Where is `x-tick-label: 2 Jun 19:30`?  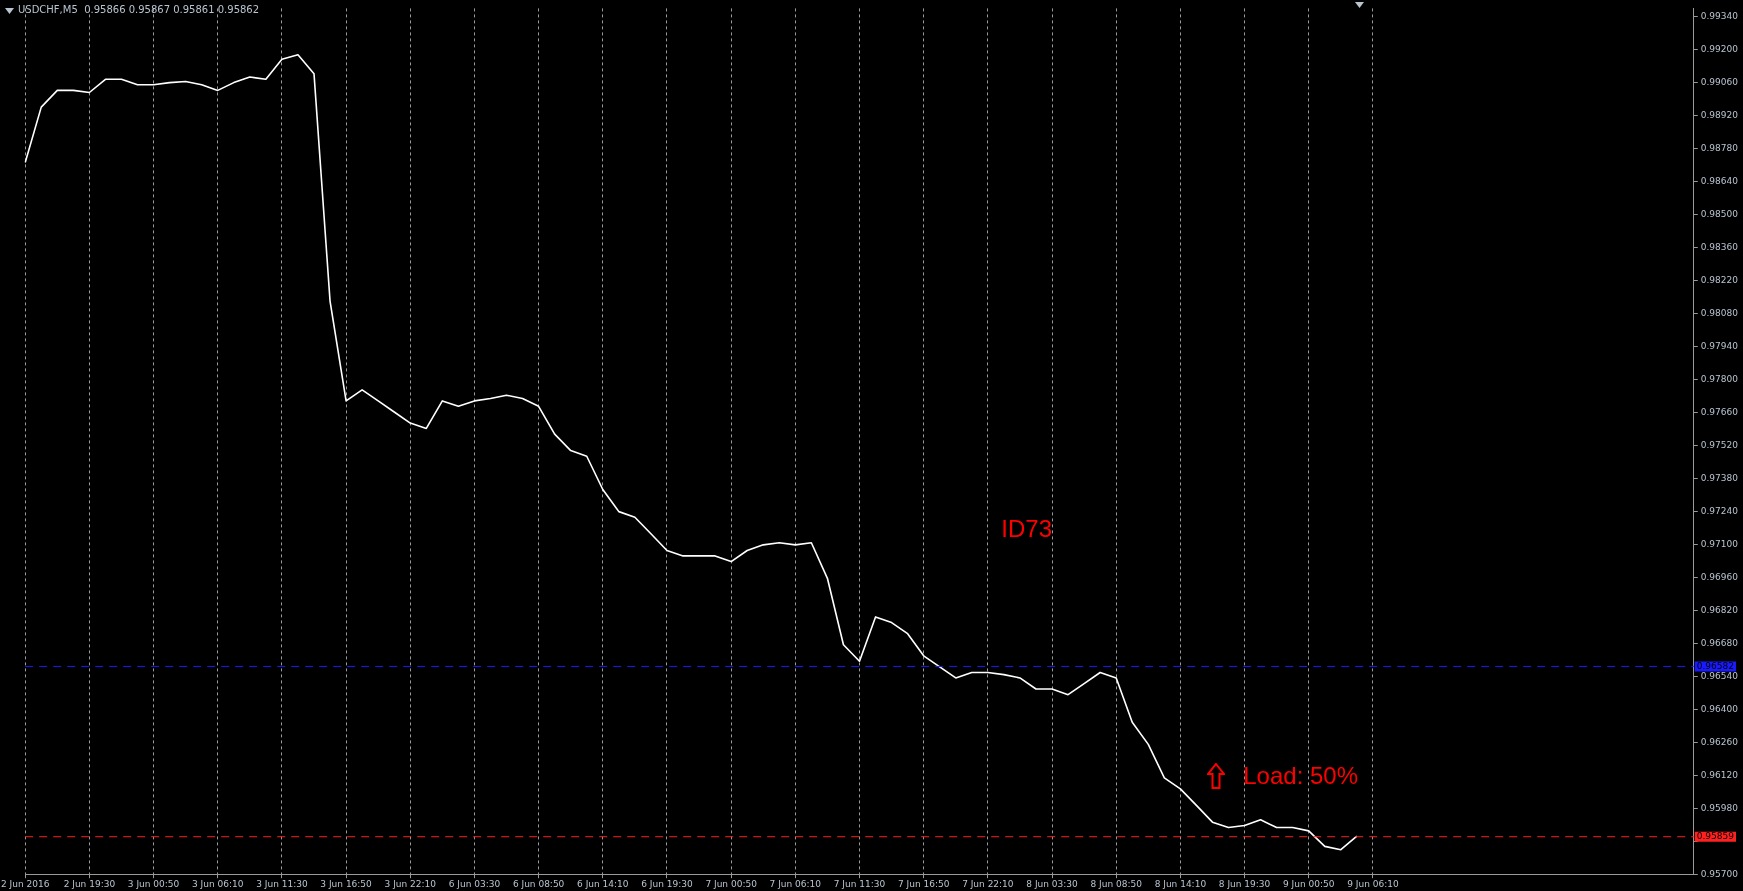
x-tick-label: 2 Jun 19:30 is located at coordinates (89, 883).